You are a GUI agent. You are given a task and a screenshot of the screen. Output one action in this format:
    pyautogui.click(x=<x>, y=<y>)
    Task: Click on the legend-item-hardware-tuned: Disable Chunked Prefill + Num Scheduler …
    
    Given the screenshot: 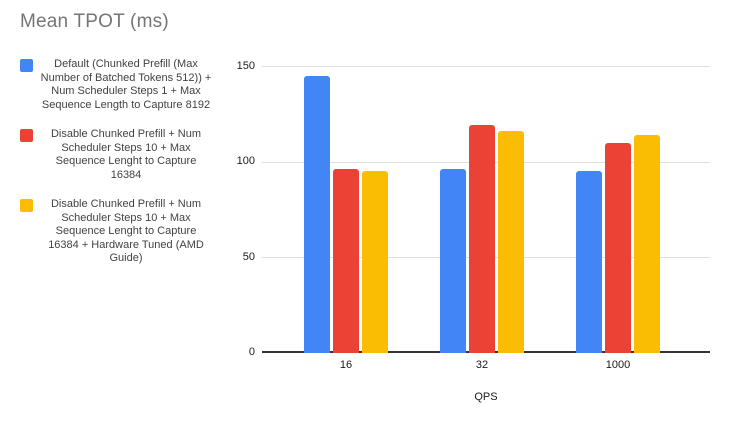 What is the action you would take?
    pyautogui.click(x=120, y=232)
    